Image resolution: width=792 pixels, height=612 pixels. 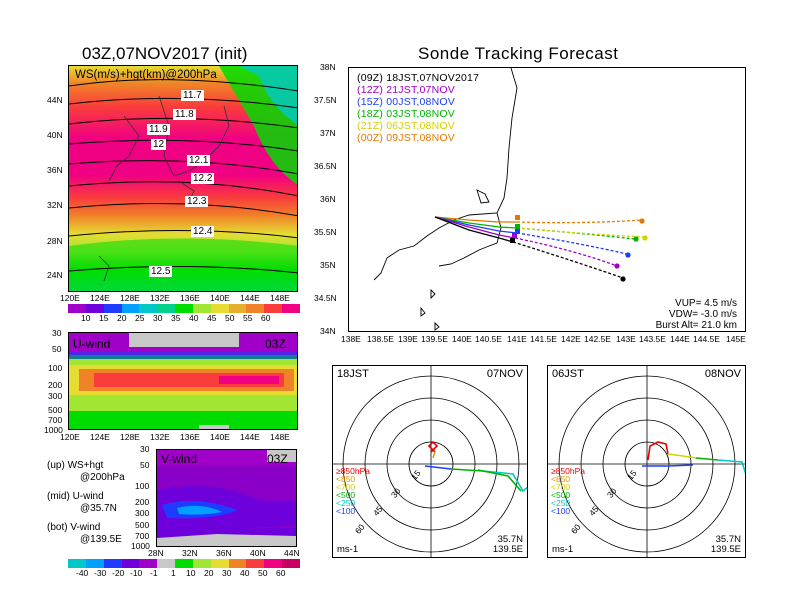 I want to click on legend-21z: (21Z) 06JST,08NOV, so click(x=406, y=126).